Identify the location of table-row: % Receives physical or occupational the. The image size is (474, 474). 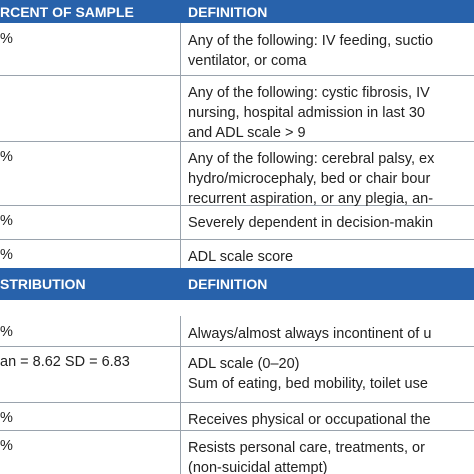
(237, 416).